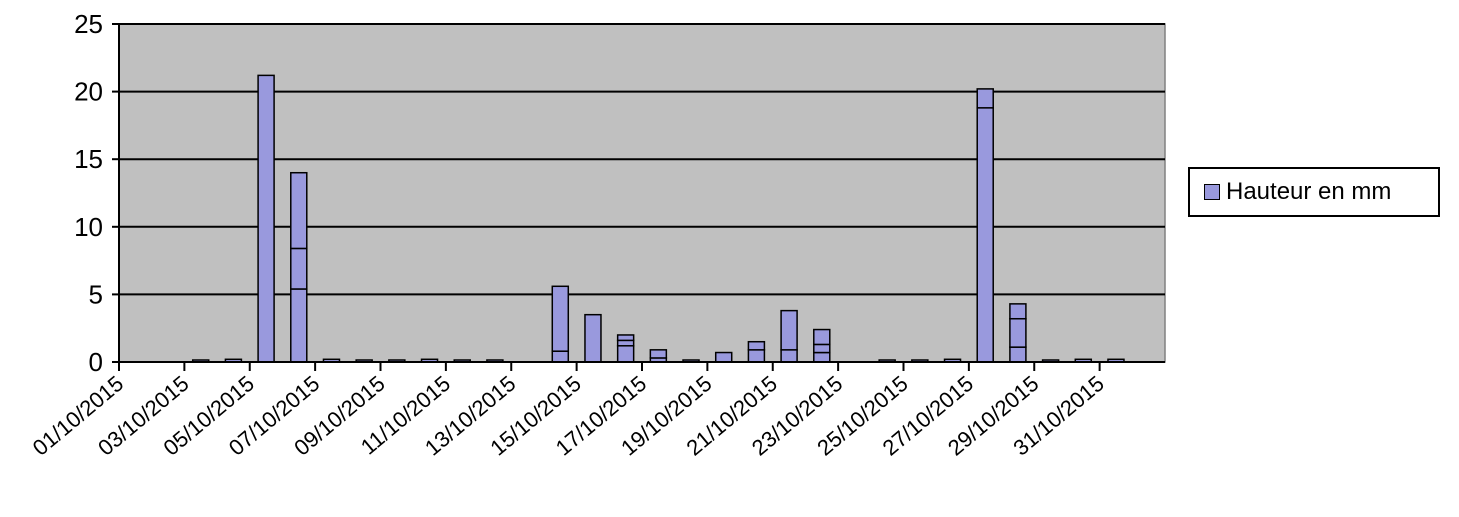  Describe the element at coordinates (96, 294) in the screenshot. I see `y-tick-label: 5` at that location.